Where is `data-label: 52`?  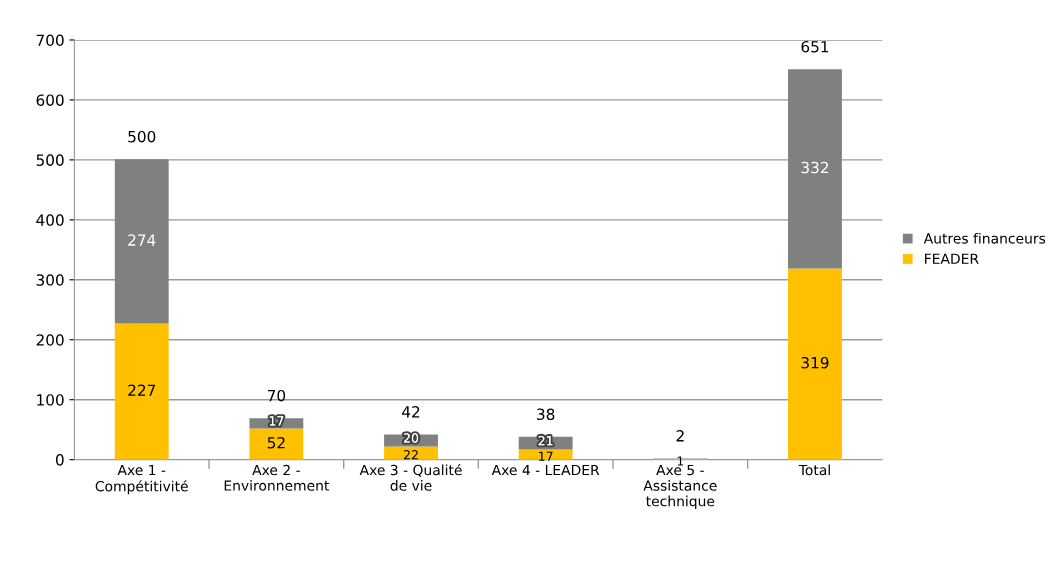
data-label: 52 is located at coordinates (276, 442).